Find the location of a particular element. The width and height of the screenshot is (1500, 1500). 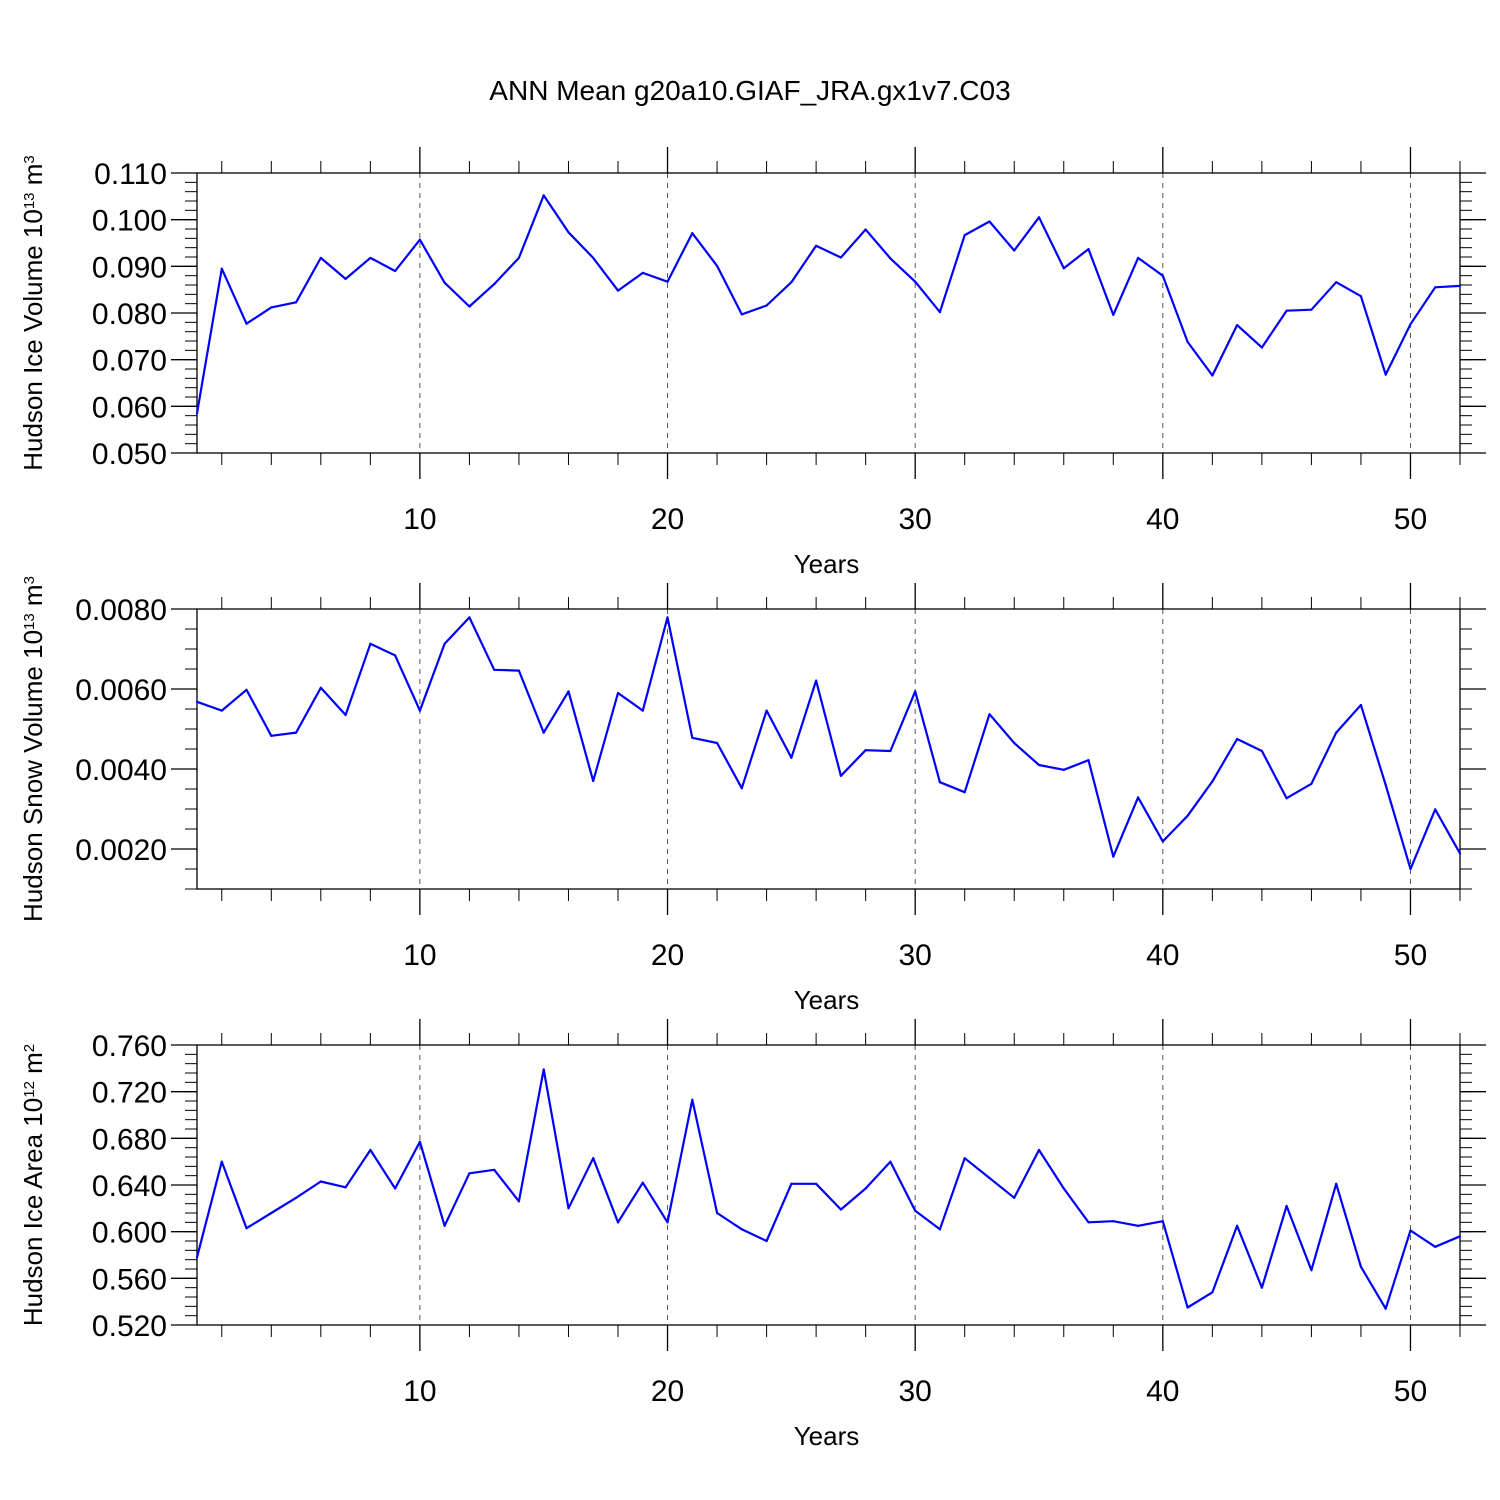

series-line-ice-volume is located at coordinates (828, 304).